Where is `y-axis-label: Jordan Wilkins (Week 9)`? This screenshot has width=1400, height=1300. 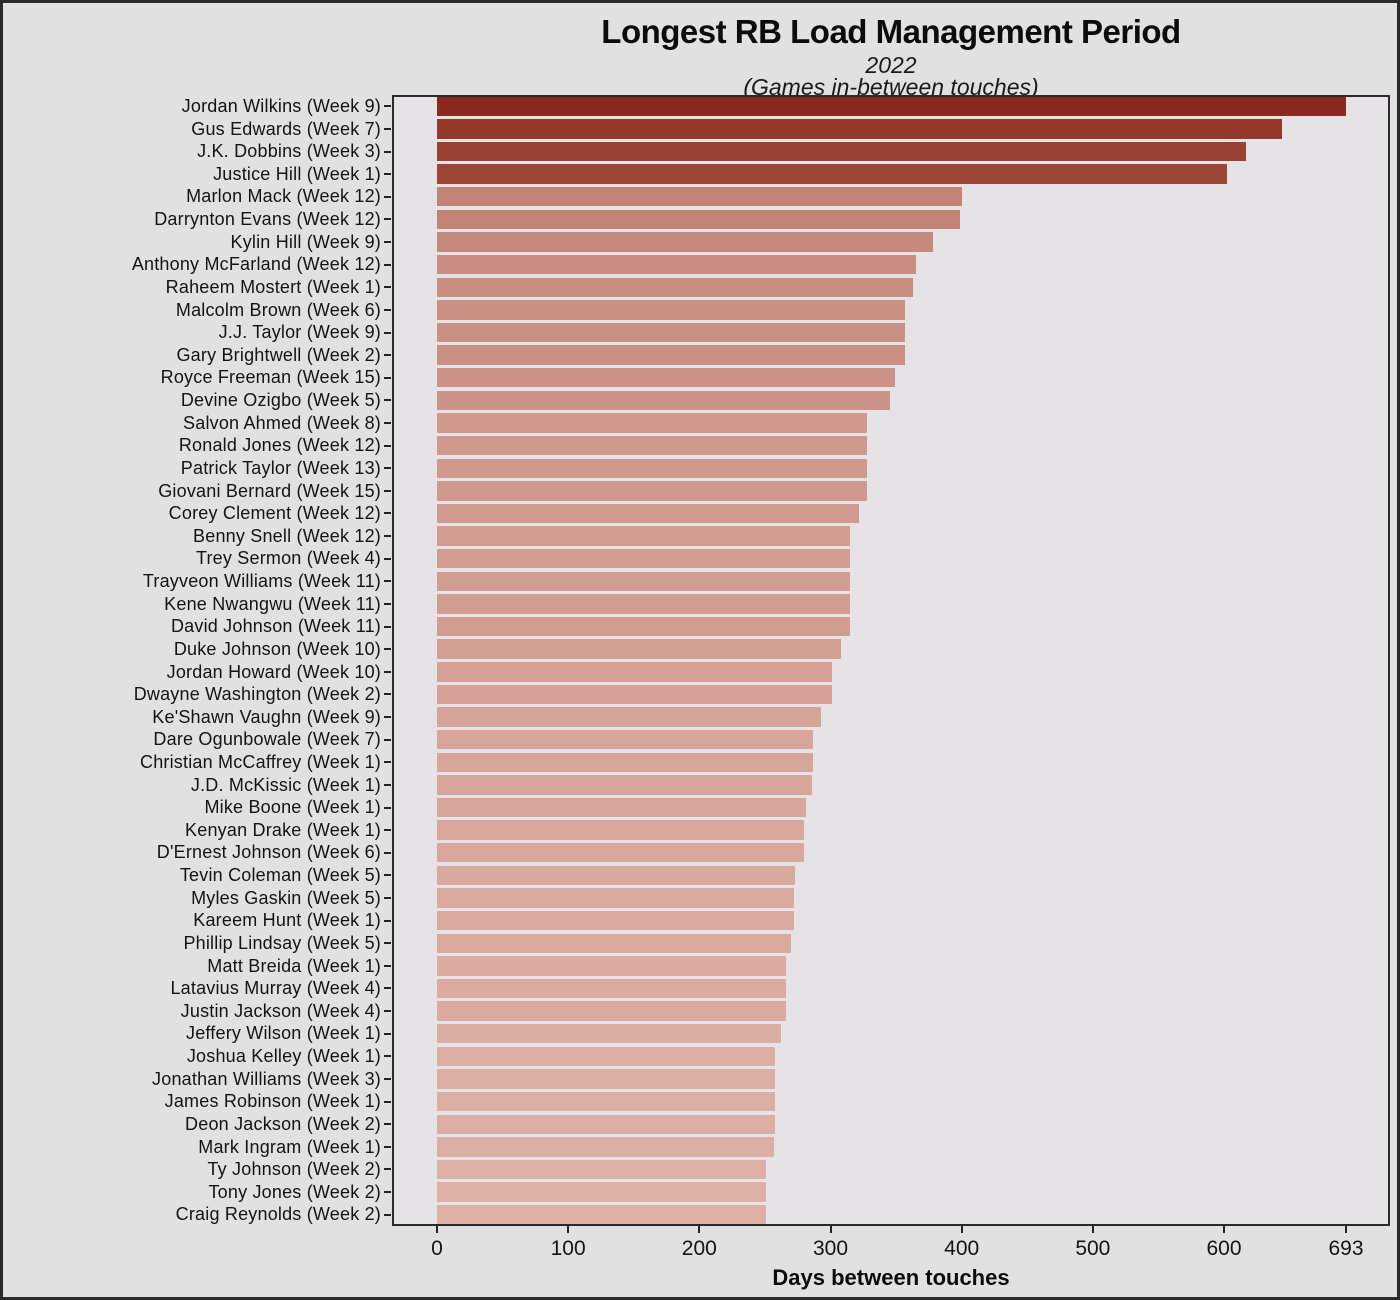
y-axis-label: Jordan Wilkins (Week 9) is located at coordinates (281, 106).